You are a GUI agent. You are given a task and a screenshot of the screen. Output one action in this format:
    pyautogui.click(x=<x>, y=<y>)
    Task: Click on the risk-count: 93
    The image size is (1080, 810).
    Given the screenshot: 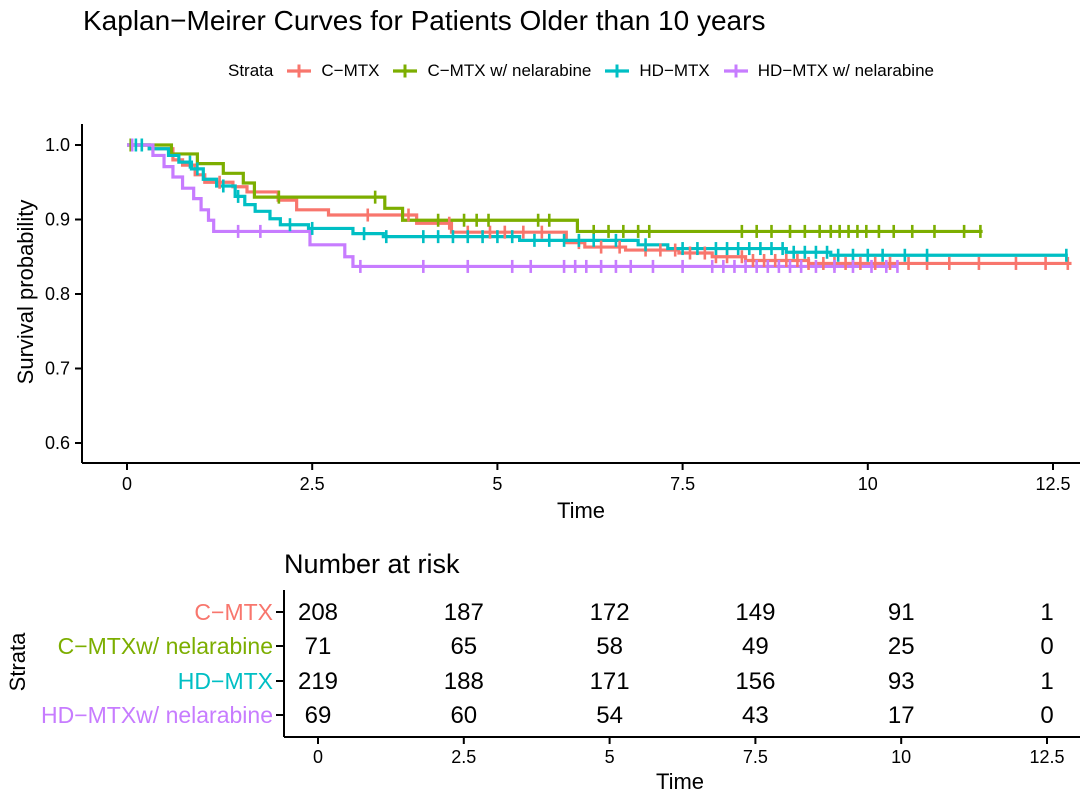 What is the action you would take?
    pyautogui.click(x=901, y=681)
    